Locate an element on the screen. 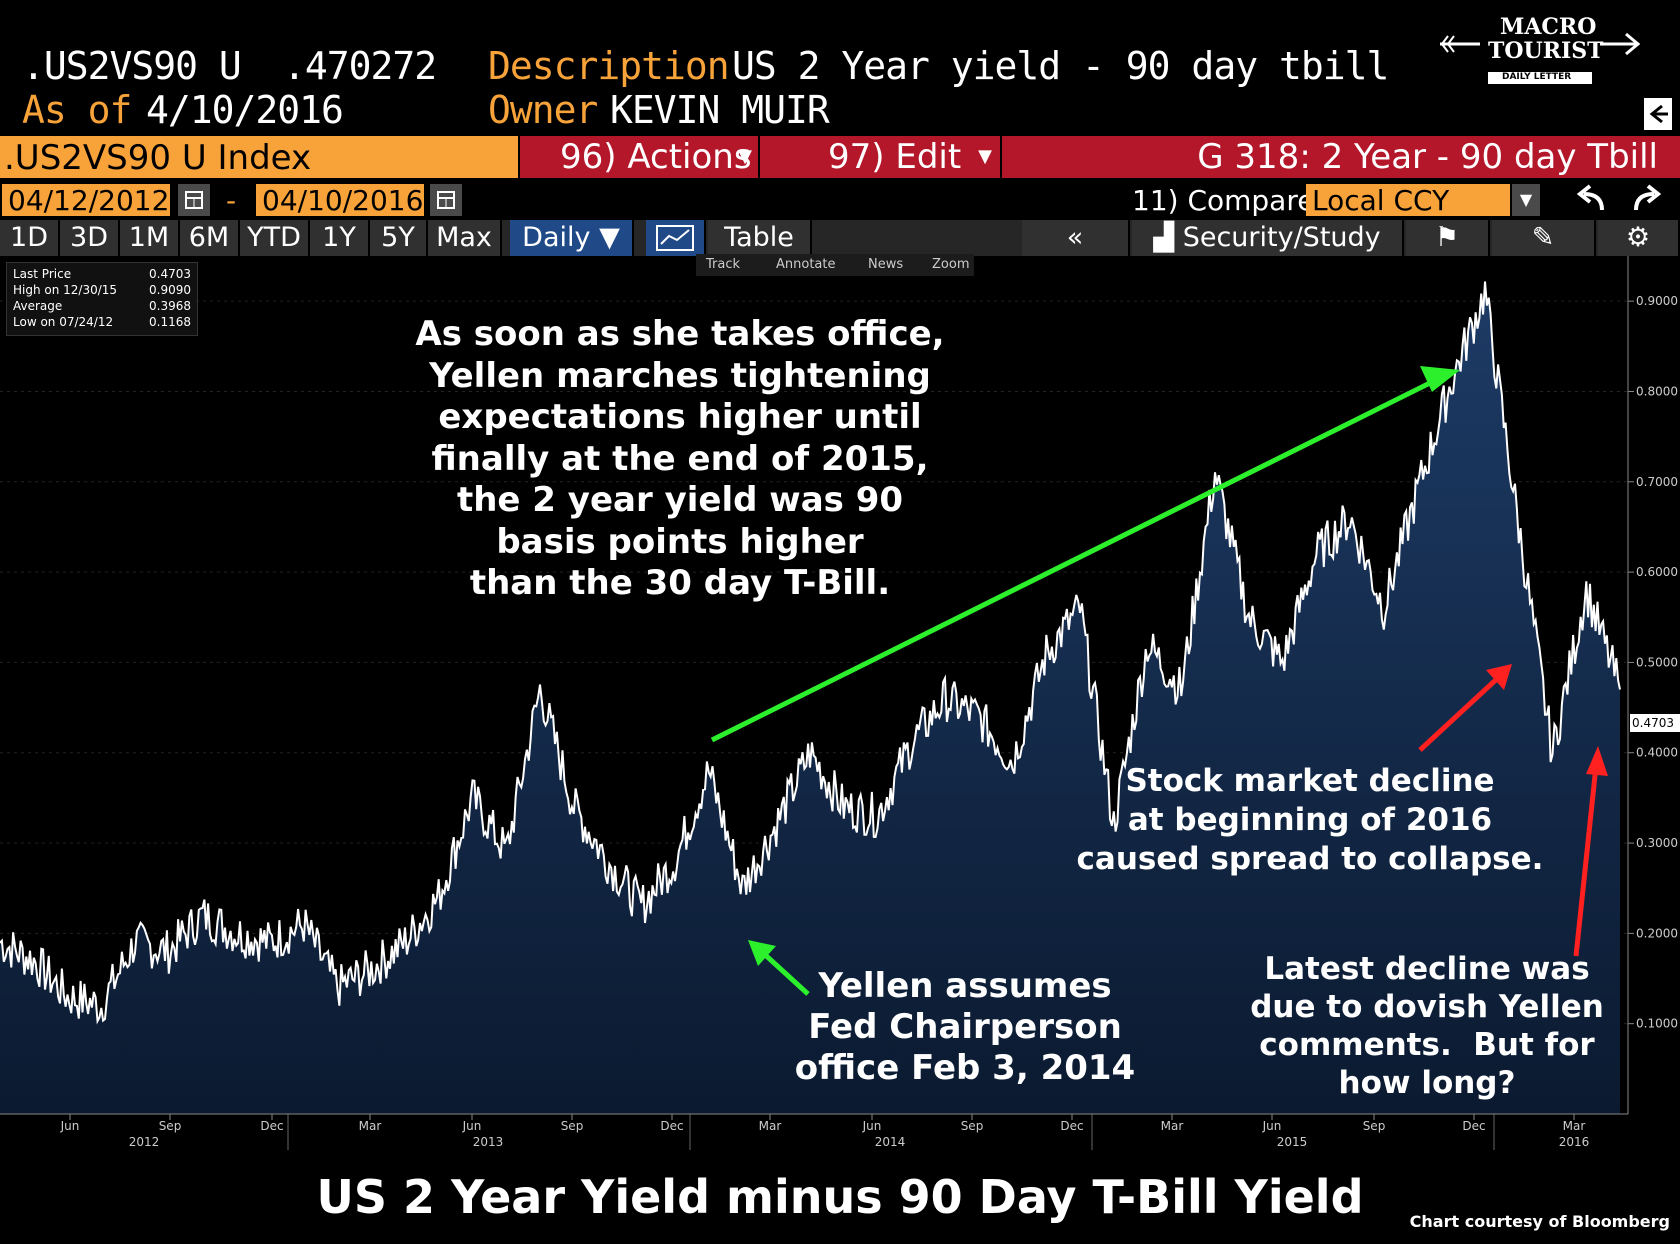  double-chevron-left-icon: « is located at coordinates (1076, 238).